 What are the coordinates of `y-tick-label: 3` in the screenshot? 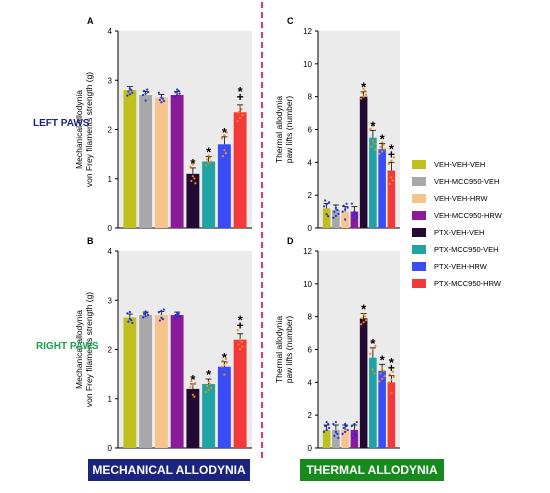 It's located at (110, 300).